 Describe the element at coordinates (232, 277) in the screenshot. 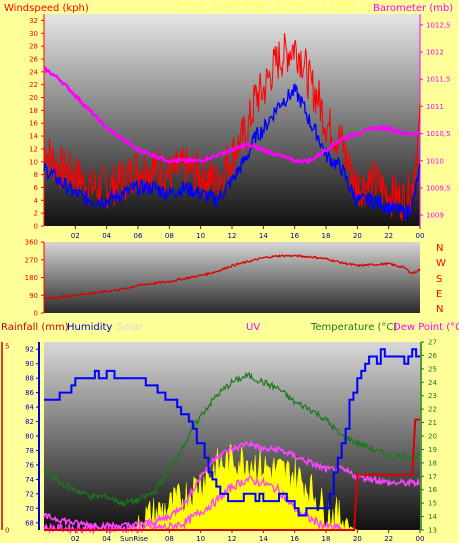

I see `wind-direction-line` at that location.